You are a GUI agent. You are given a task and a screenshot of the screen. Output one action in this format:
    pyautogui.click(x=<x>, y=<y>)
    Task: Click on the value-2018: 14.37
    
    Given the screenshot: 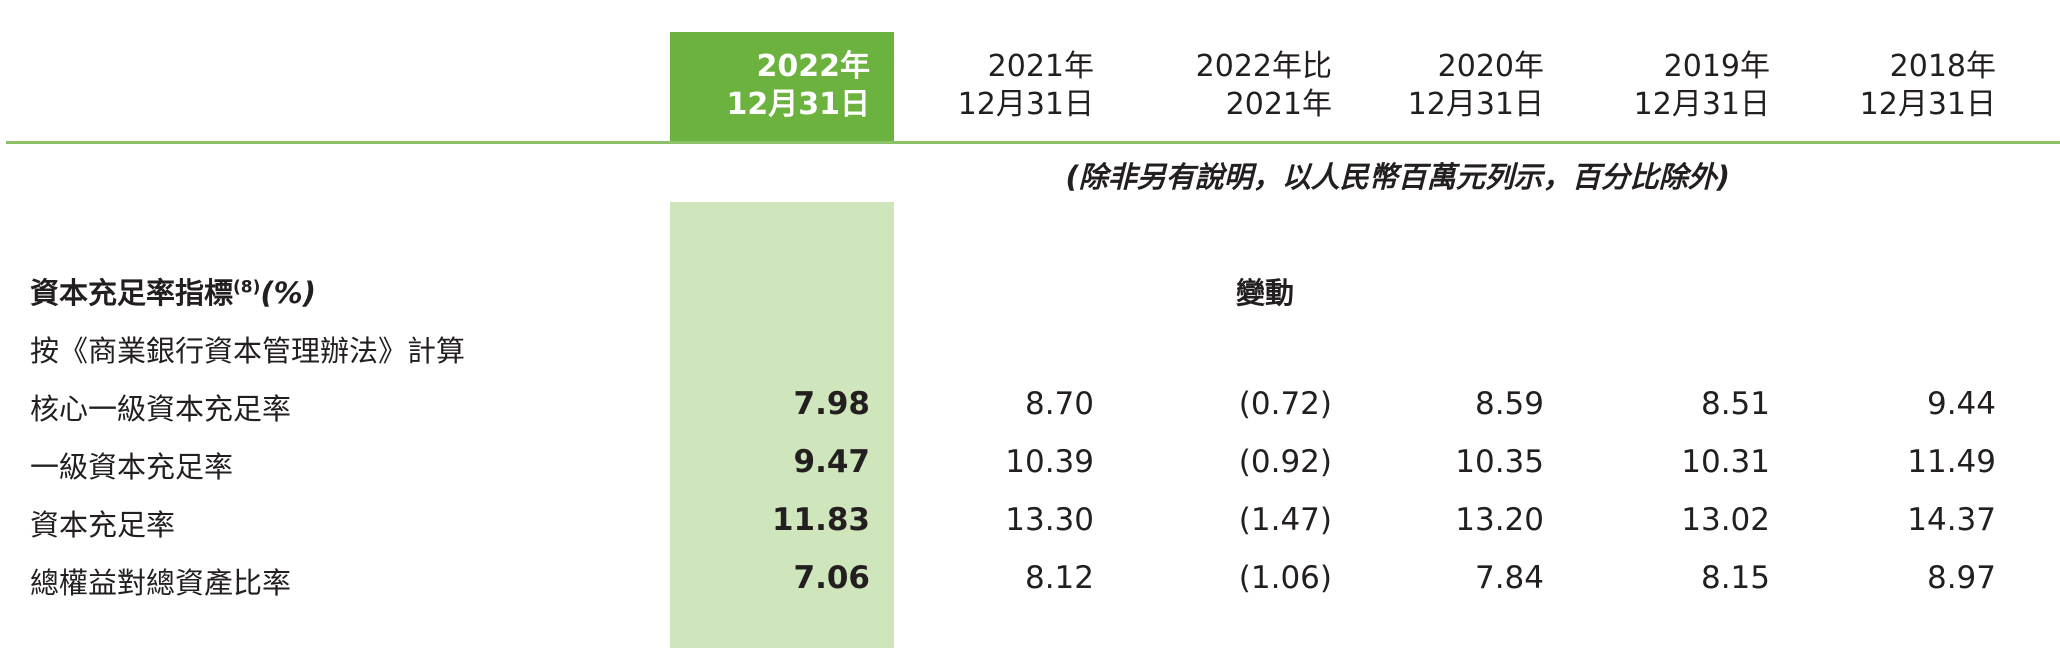 What is the action you would take?
    pyautogui.click(x=1951, y=520)
    